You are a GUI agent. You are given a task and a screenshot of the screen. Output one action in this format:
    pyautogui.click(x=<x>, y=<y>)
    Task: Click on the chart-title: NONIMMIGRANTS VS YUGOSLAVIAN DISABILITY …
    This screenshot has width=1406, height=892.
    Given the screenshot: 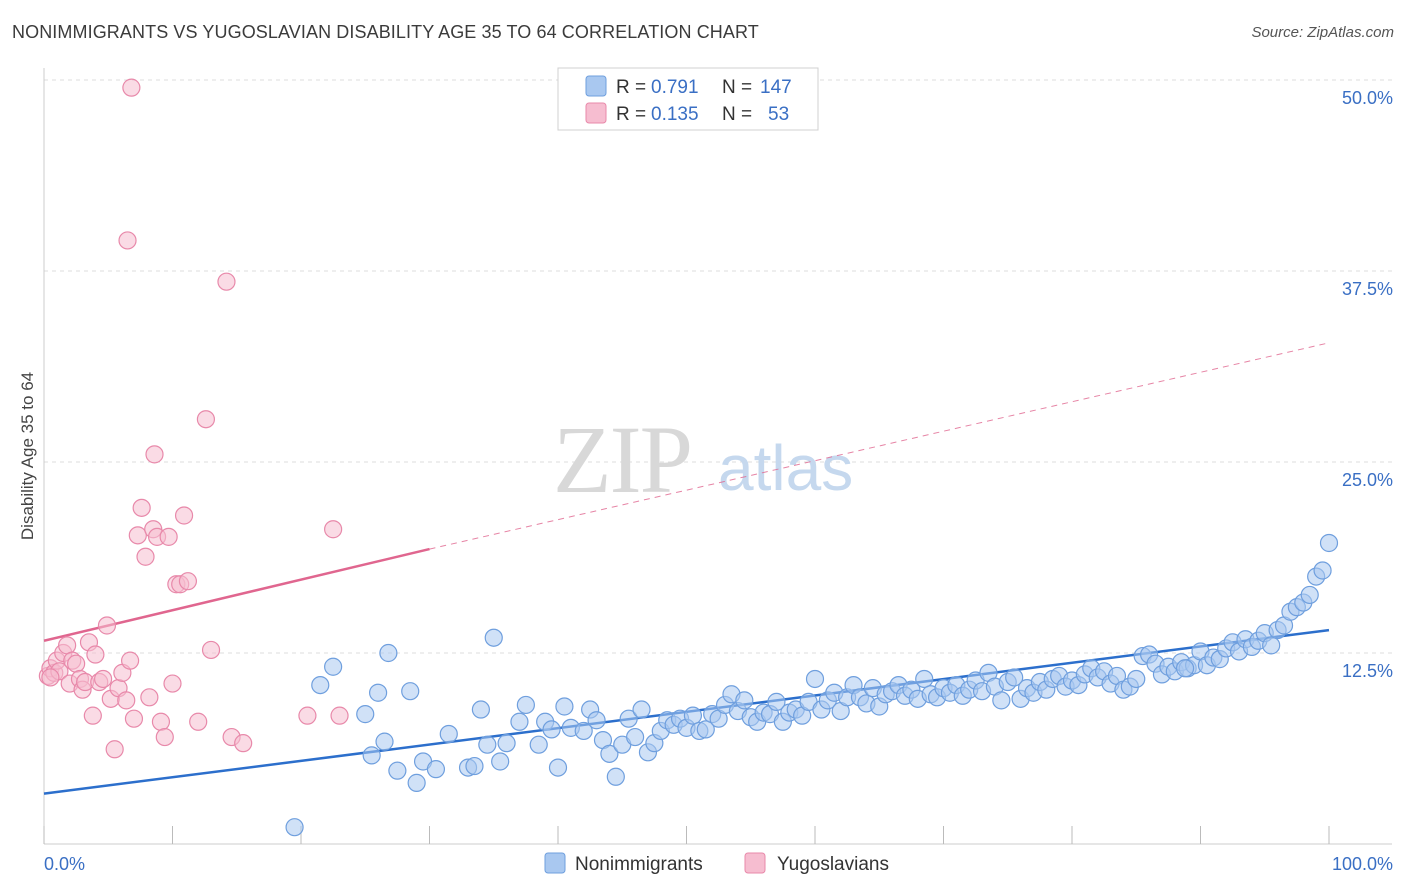 What is the action you would take?
    pyautogui.click(x=385, y=32)
    